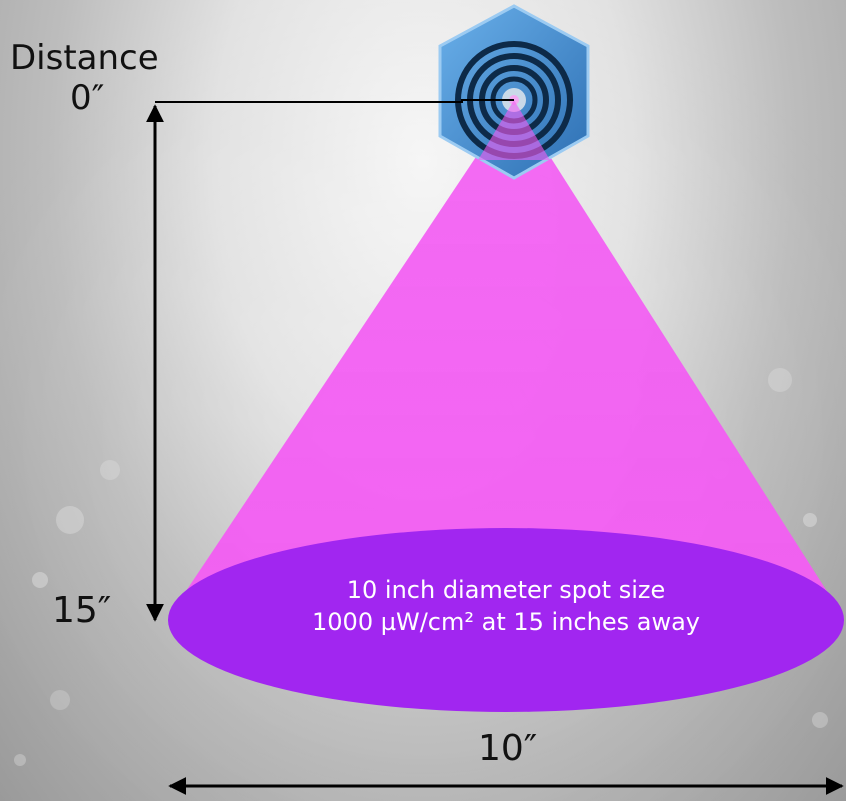  What do you see at coordinates (334, 101) in the screenshot?
I see `distance-leader-line` at bounding box center [334, 101].